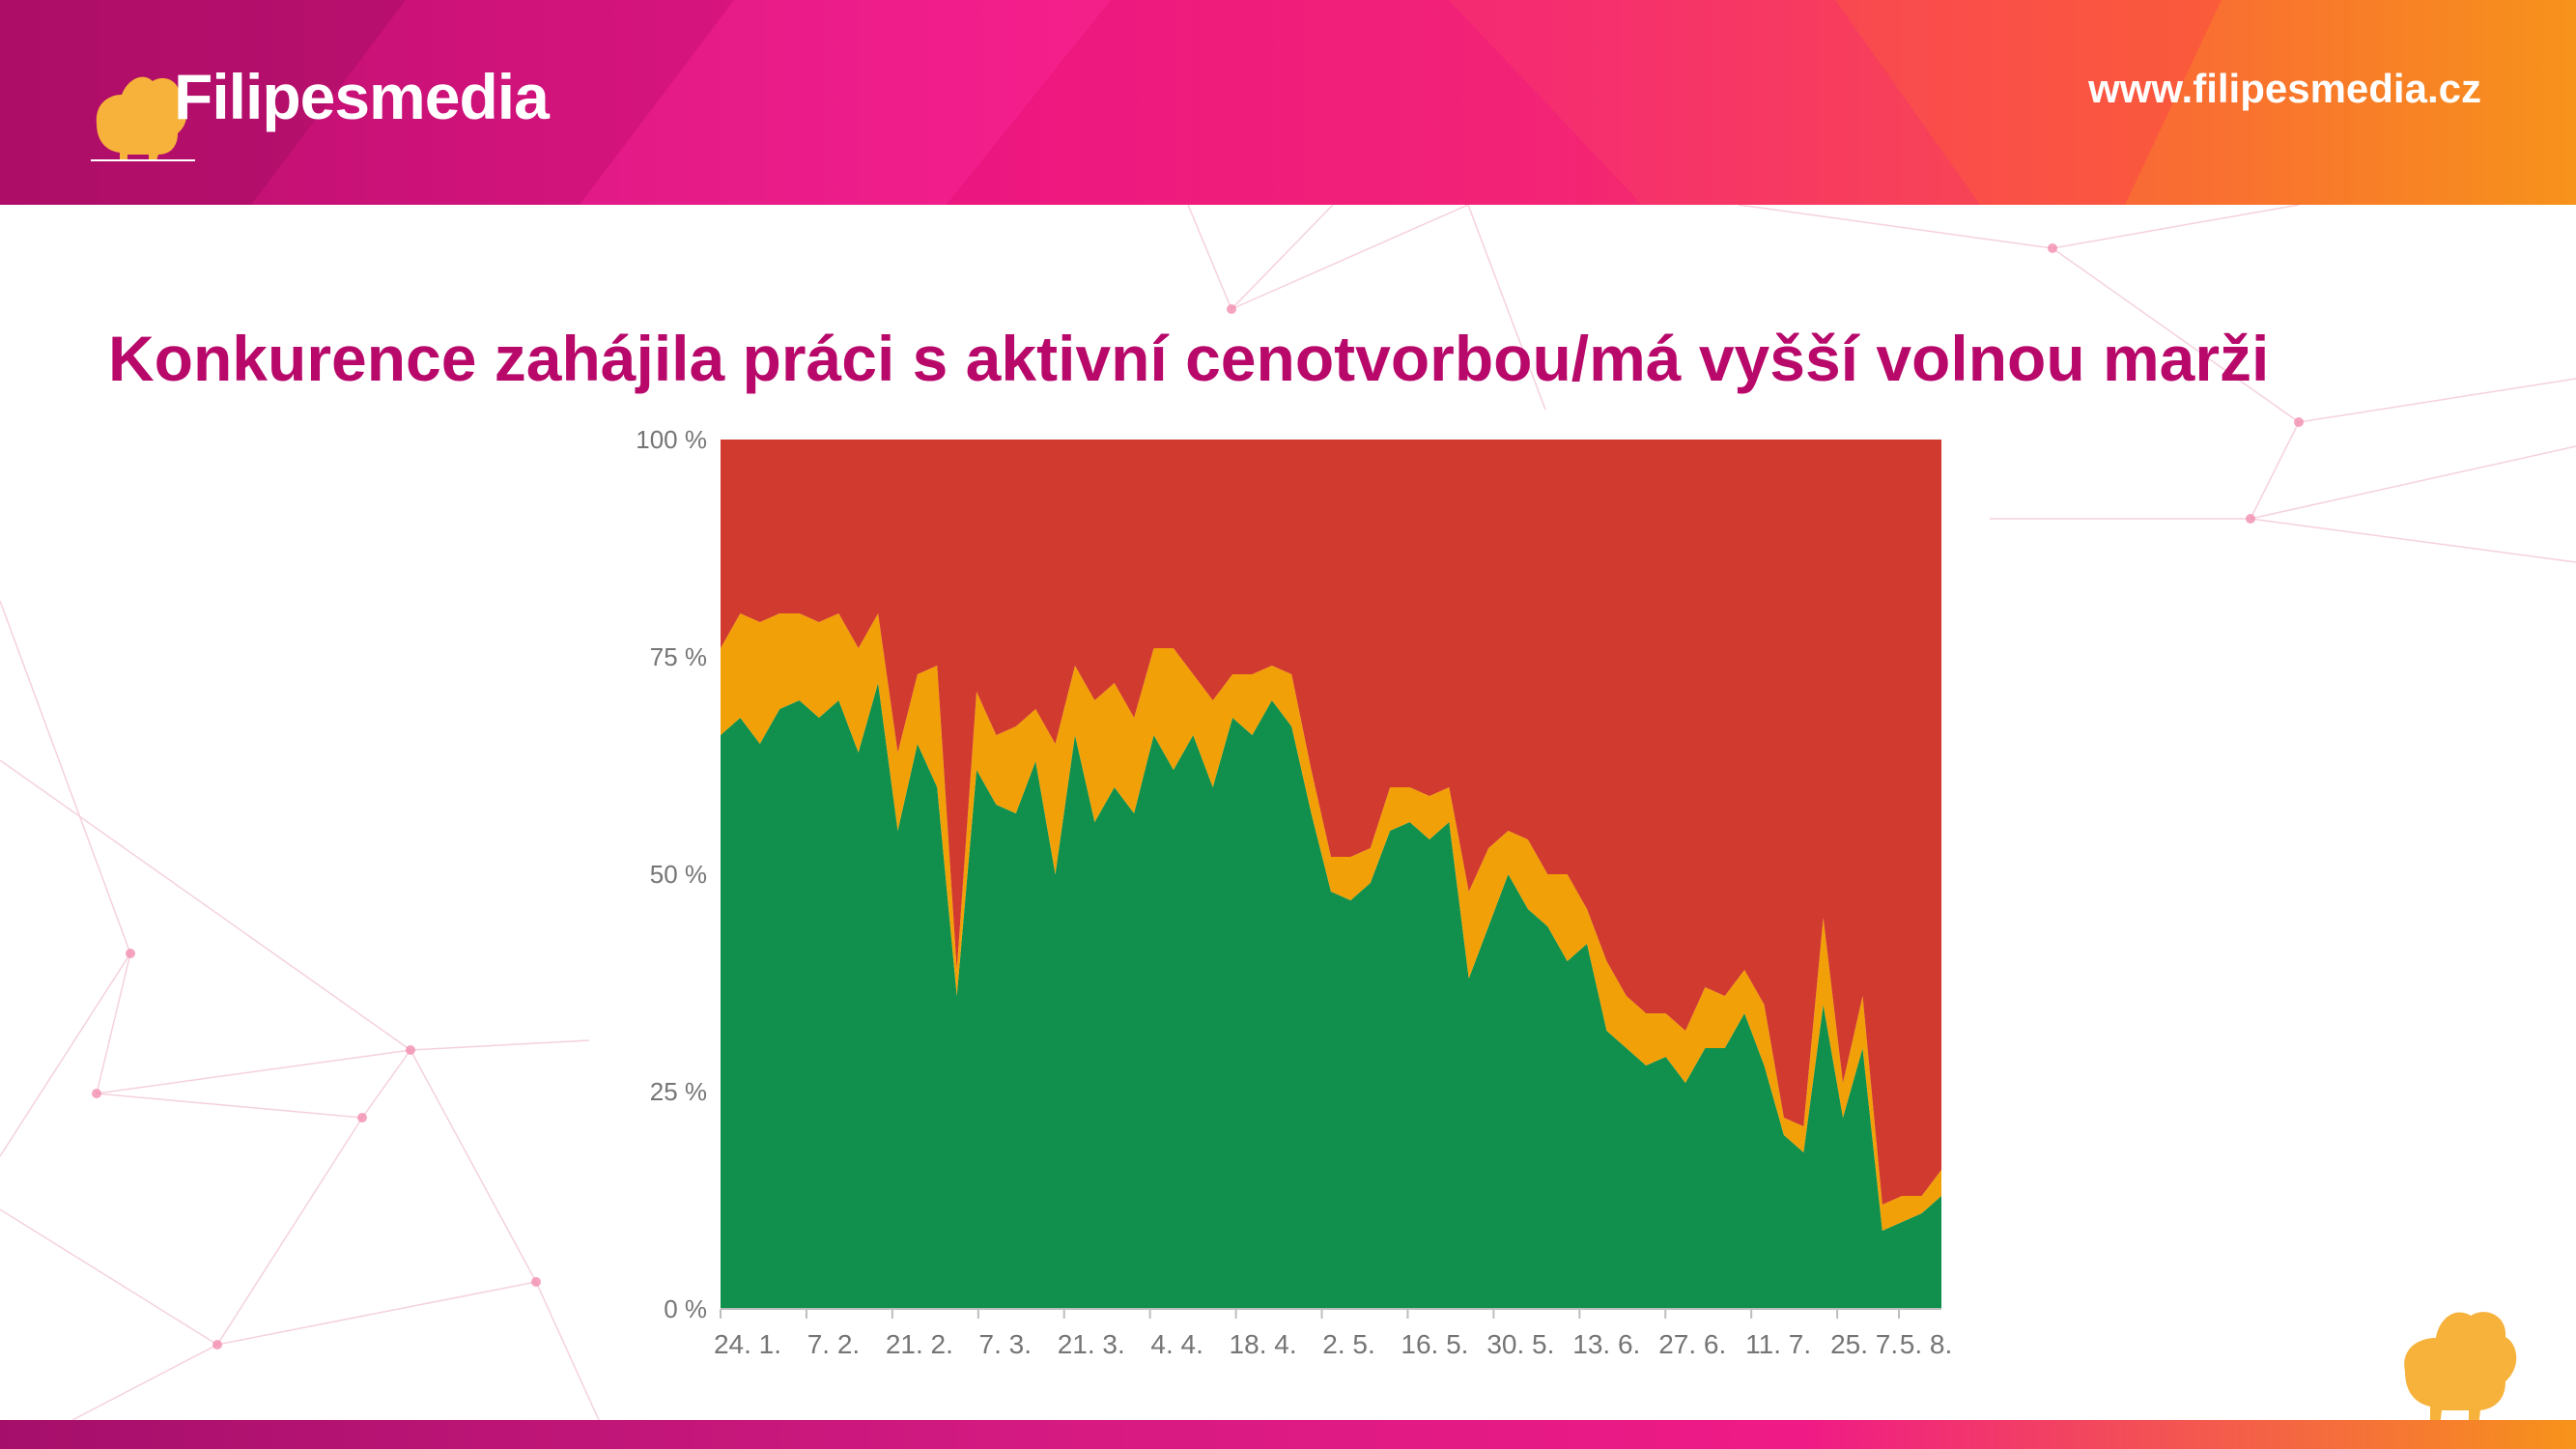 This screenshot has width=2576, height=1449. What do you see at coordinates (919, 1344) in the screenshot?
I see `x-tick-label: 21. 2.` at bounding box center [919, 1344].